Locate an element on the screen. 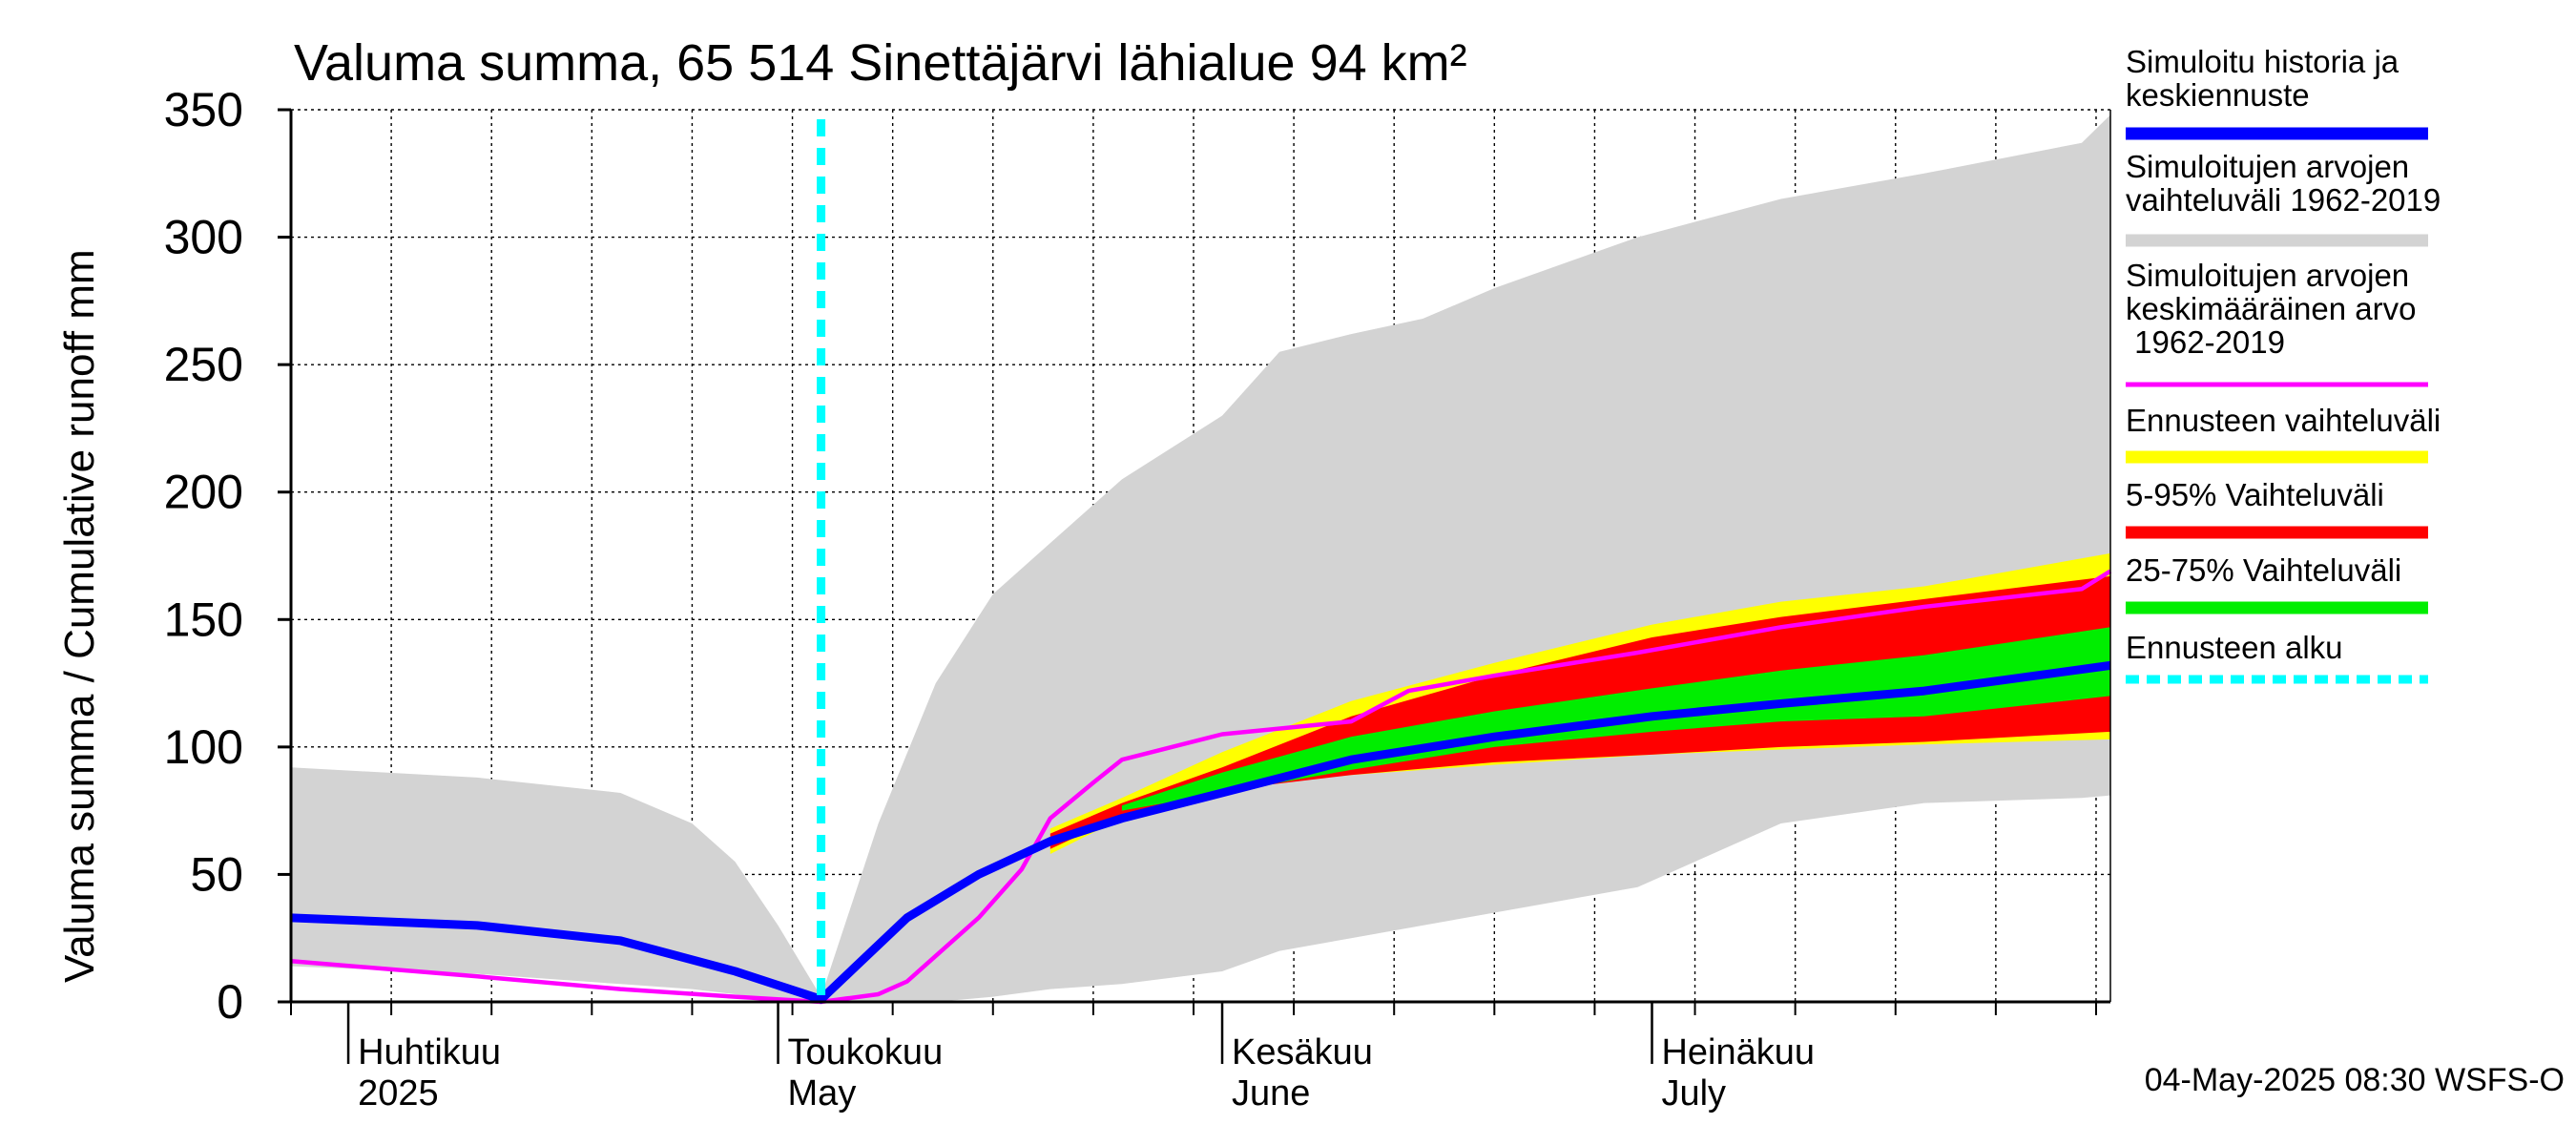  legend-label-line: 1962-2019 is located at coordinates (2205, 342).